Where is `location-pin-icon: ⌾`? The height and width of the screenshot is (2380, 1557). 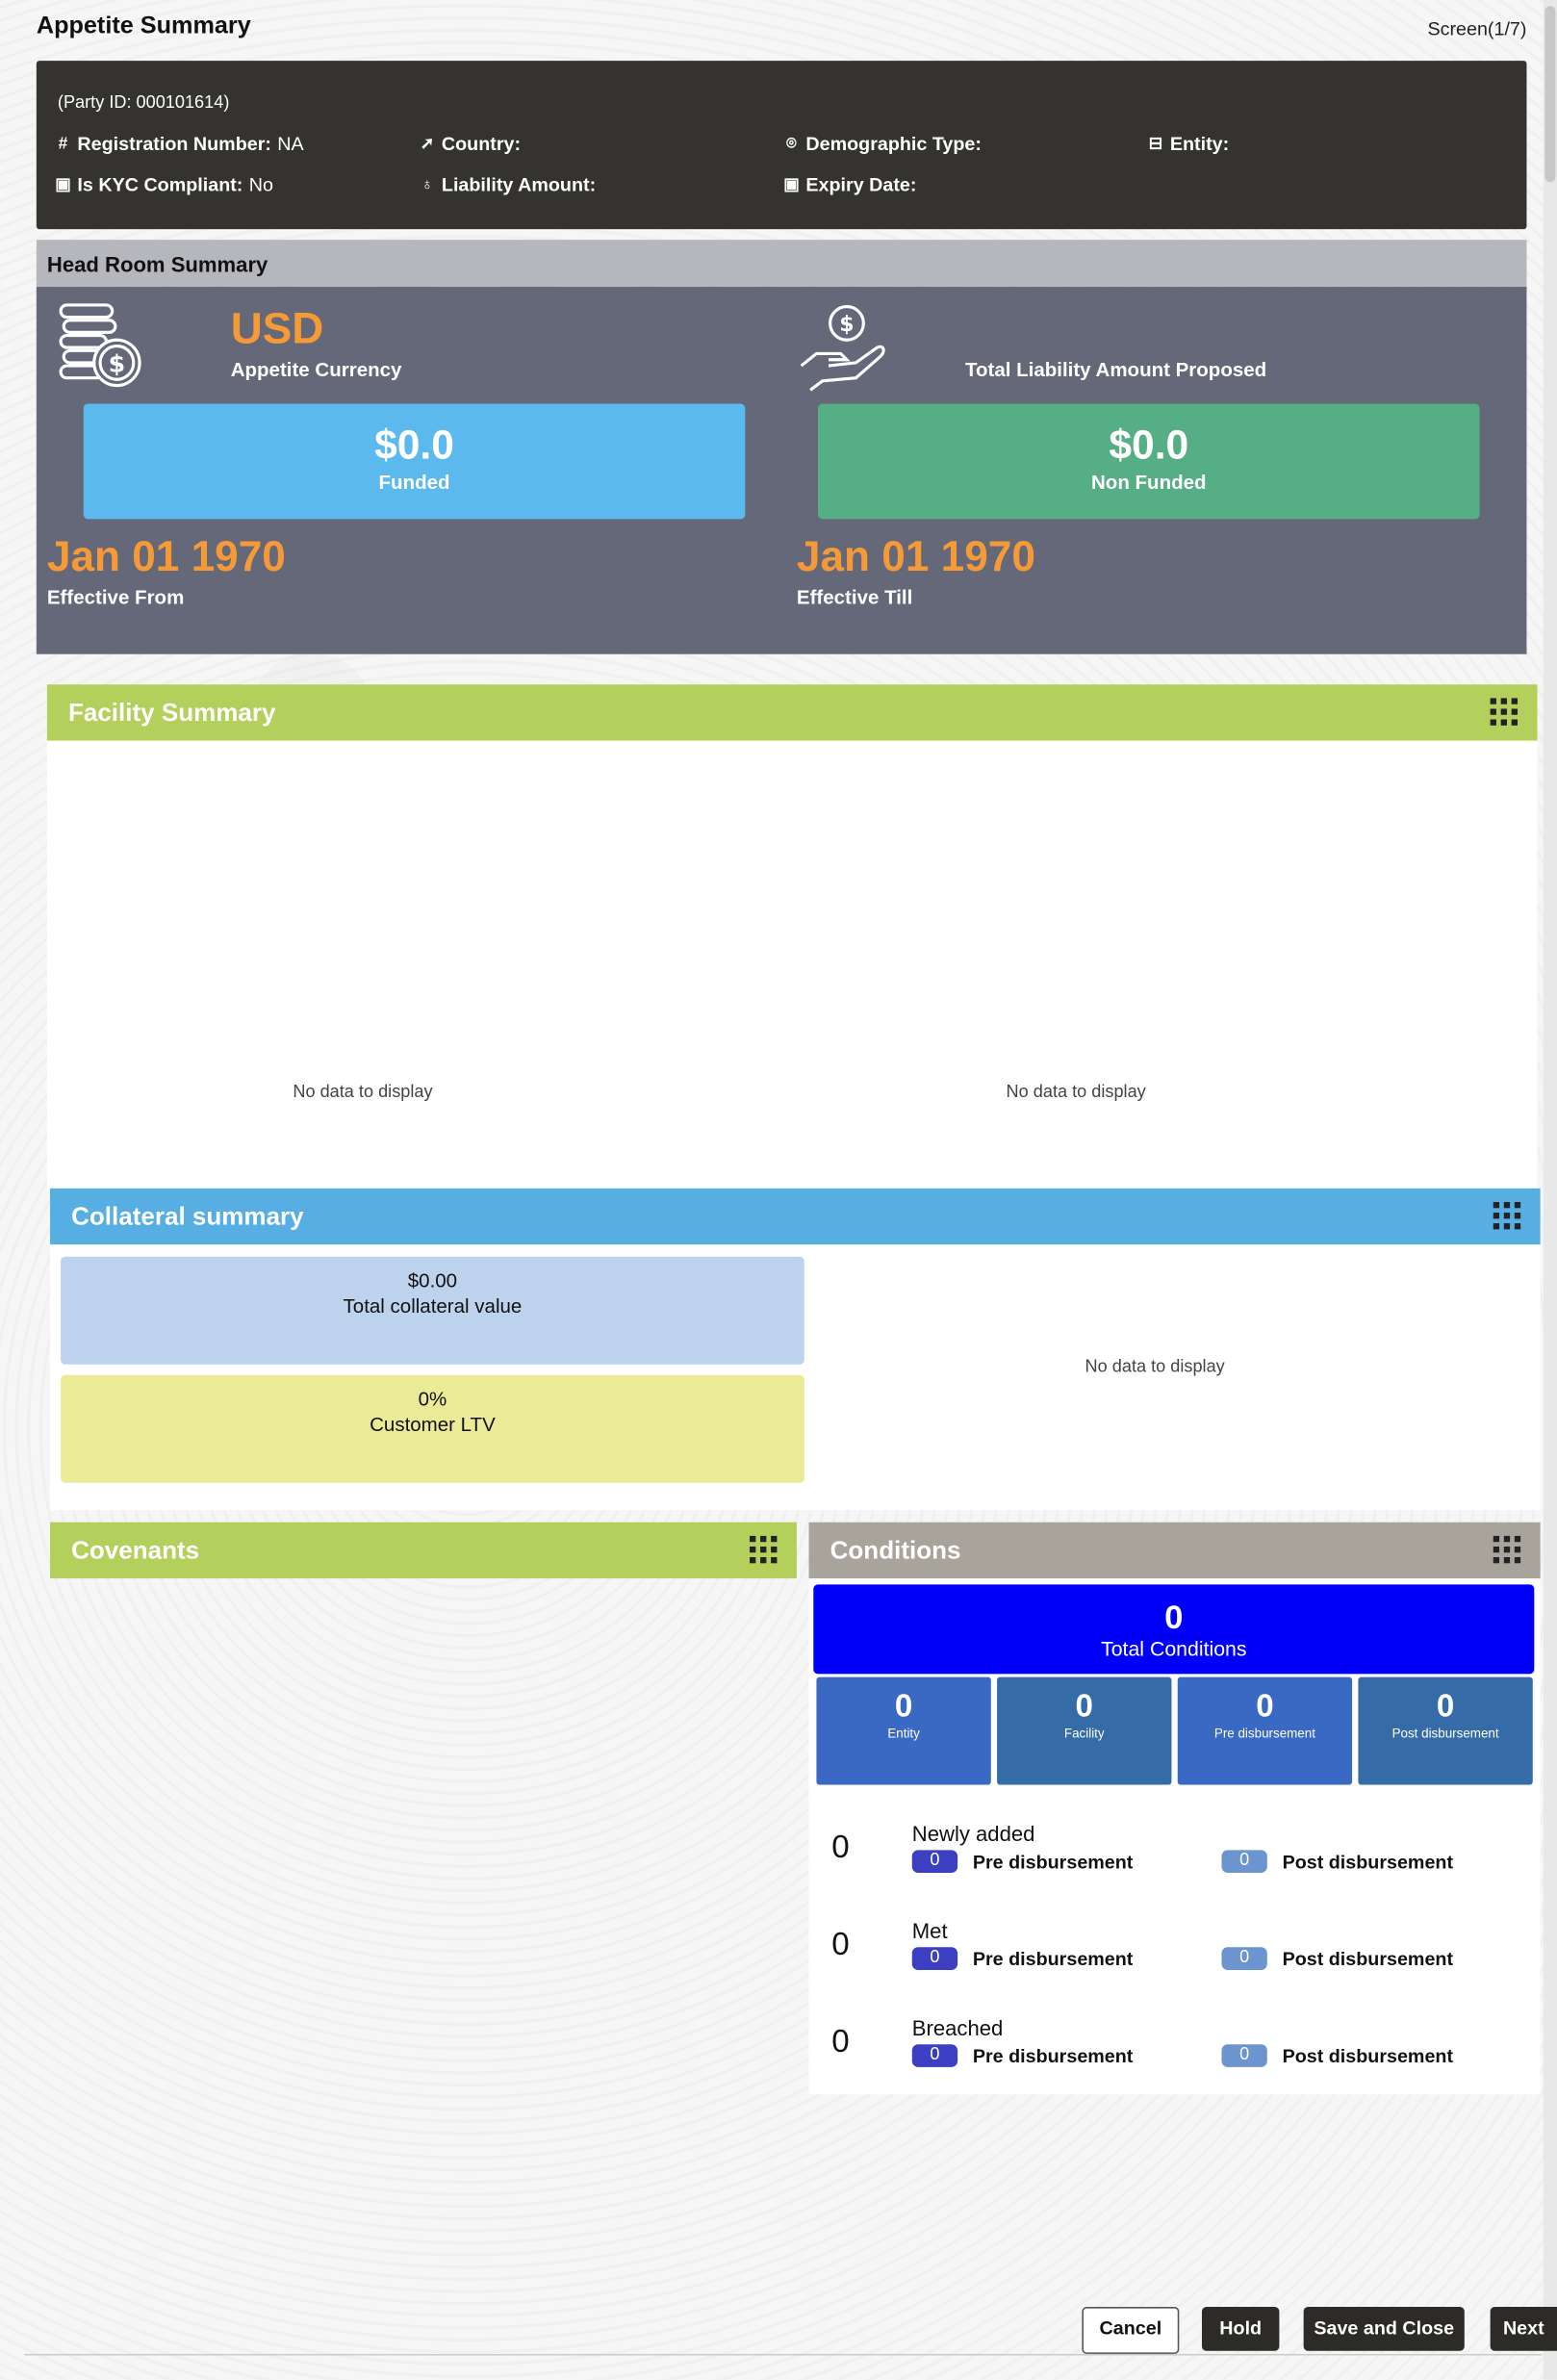
location-pin-icon: ⌾ is located at coordinates (791, 144).